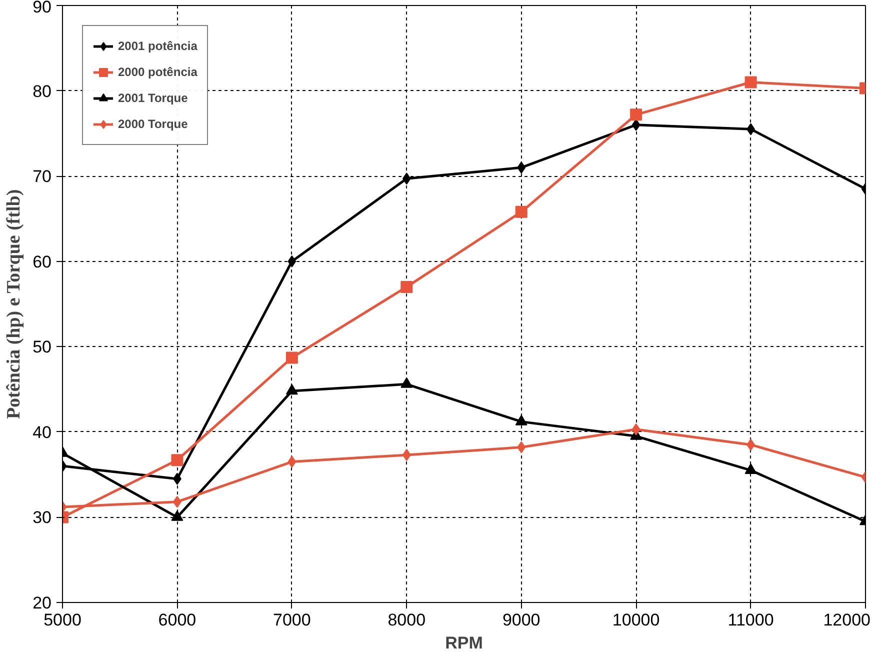 The height and width of the screenshot is (663, 882). What do you see at coordinates (63, 620) in the screenshot?
I see `x-tick-label: 5000` at bounding box center [63, 620].